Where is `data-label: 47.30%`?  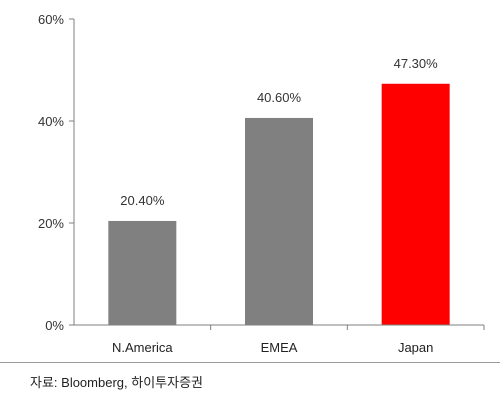
data-label: 47.30% is located at coordinates (416, 63).